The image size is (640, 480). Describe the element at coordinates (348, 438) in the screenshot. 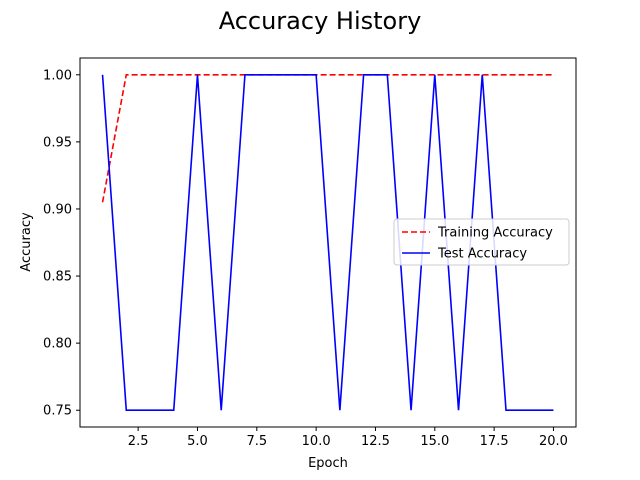

I see `x-axis: 2.5 5.0 7.5 10.0 12.5 15.0 17.5 20.0` at that location.